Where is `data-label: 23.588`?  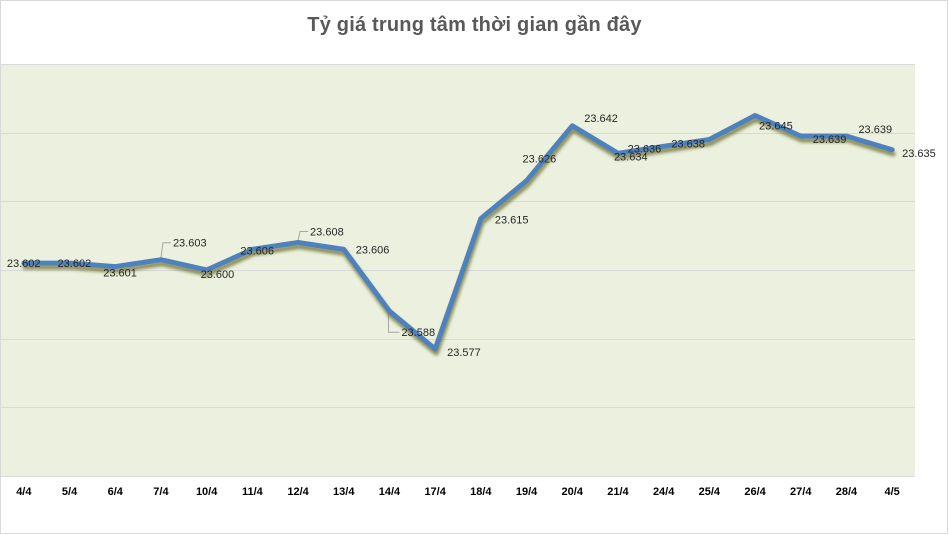
data-label: 23.588 is located at coordinates (418, 333).